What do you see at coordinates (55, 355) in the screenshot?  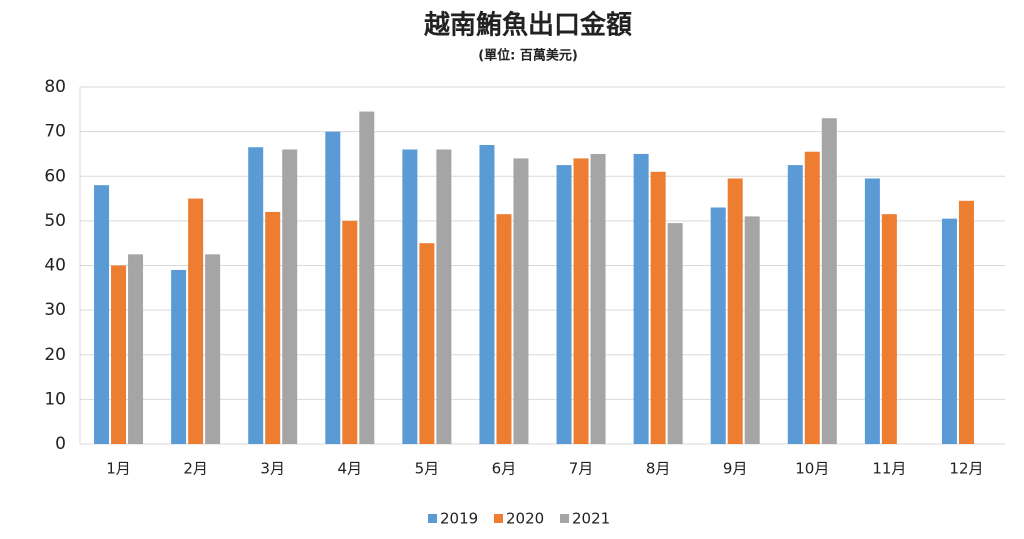 I see `y-tick-label: 20` at bounding box center [55, 355].